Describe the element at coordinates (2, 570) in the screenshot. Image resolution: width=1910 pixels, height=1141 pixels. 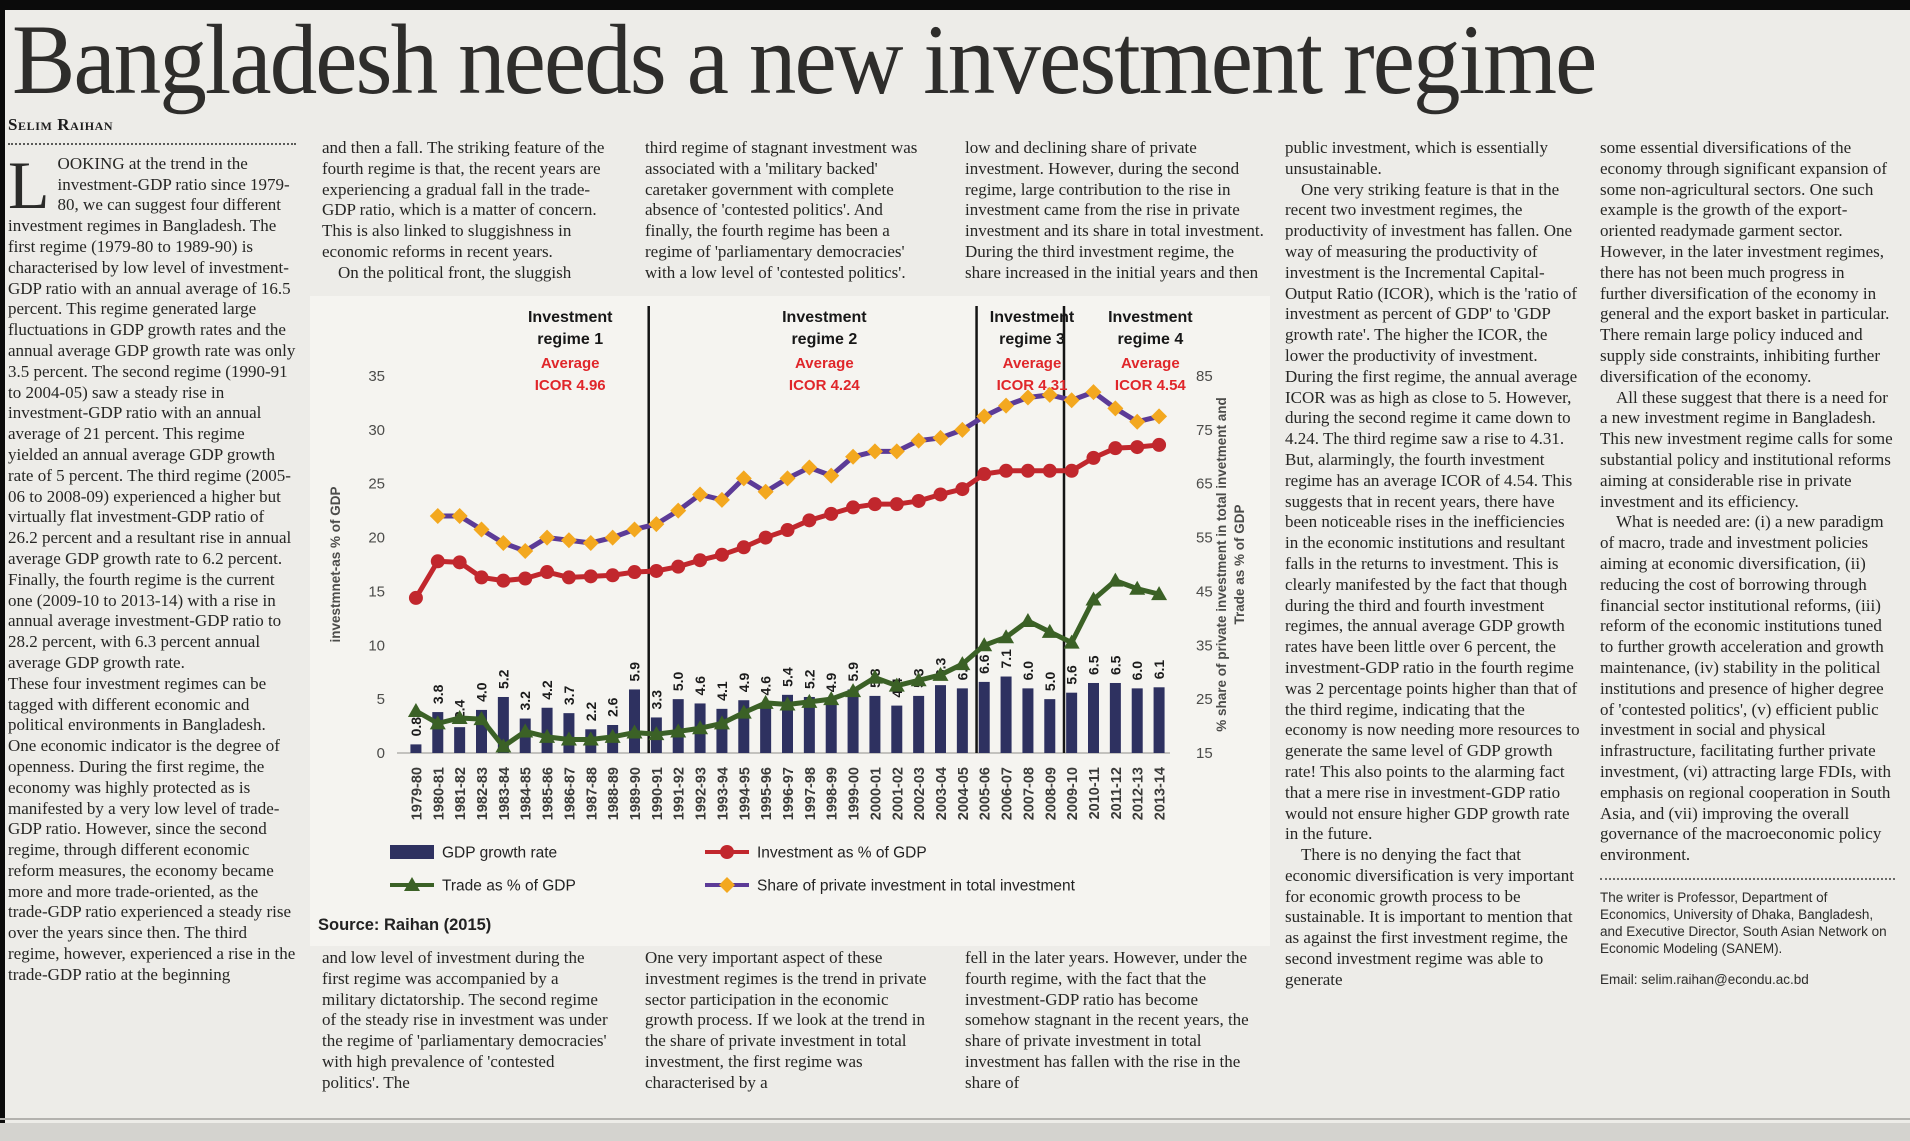
I see `page-left-border` at that location.